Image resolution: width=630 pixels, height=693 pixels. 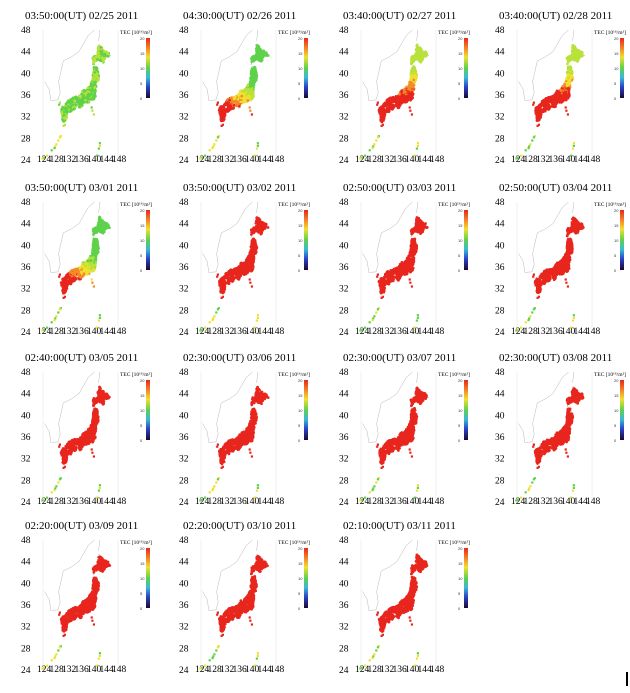 What do you see at coordinates (466, 578) in the screenshot?
I see `colorbar` at bounding box center [466, 578].